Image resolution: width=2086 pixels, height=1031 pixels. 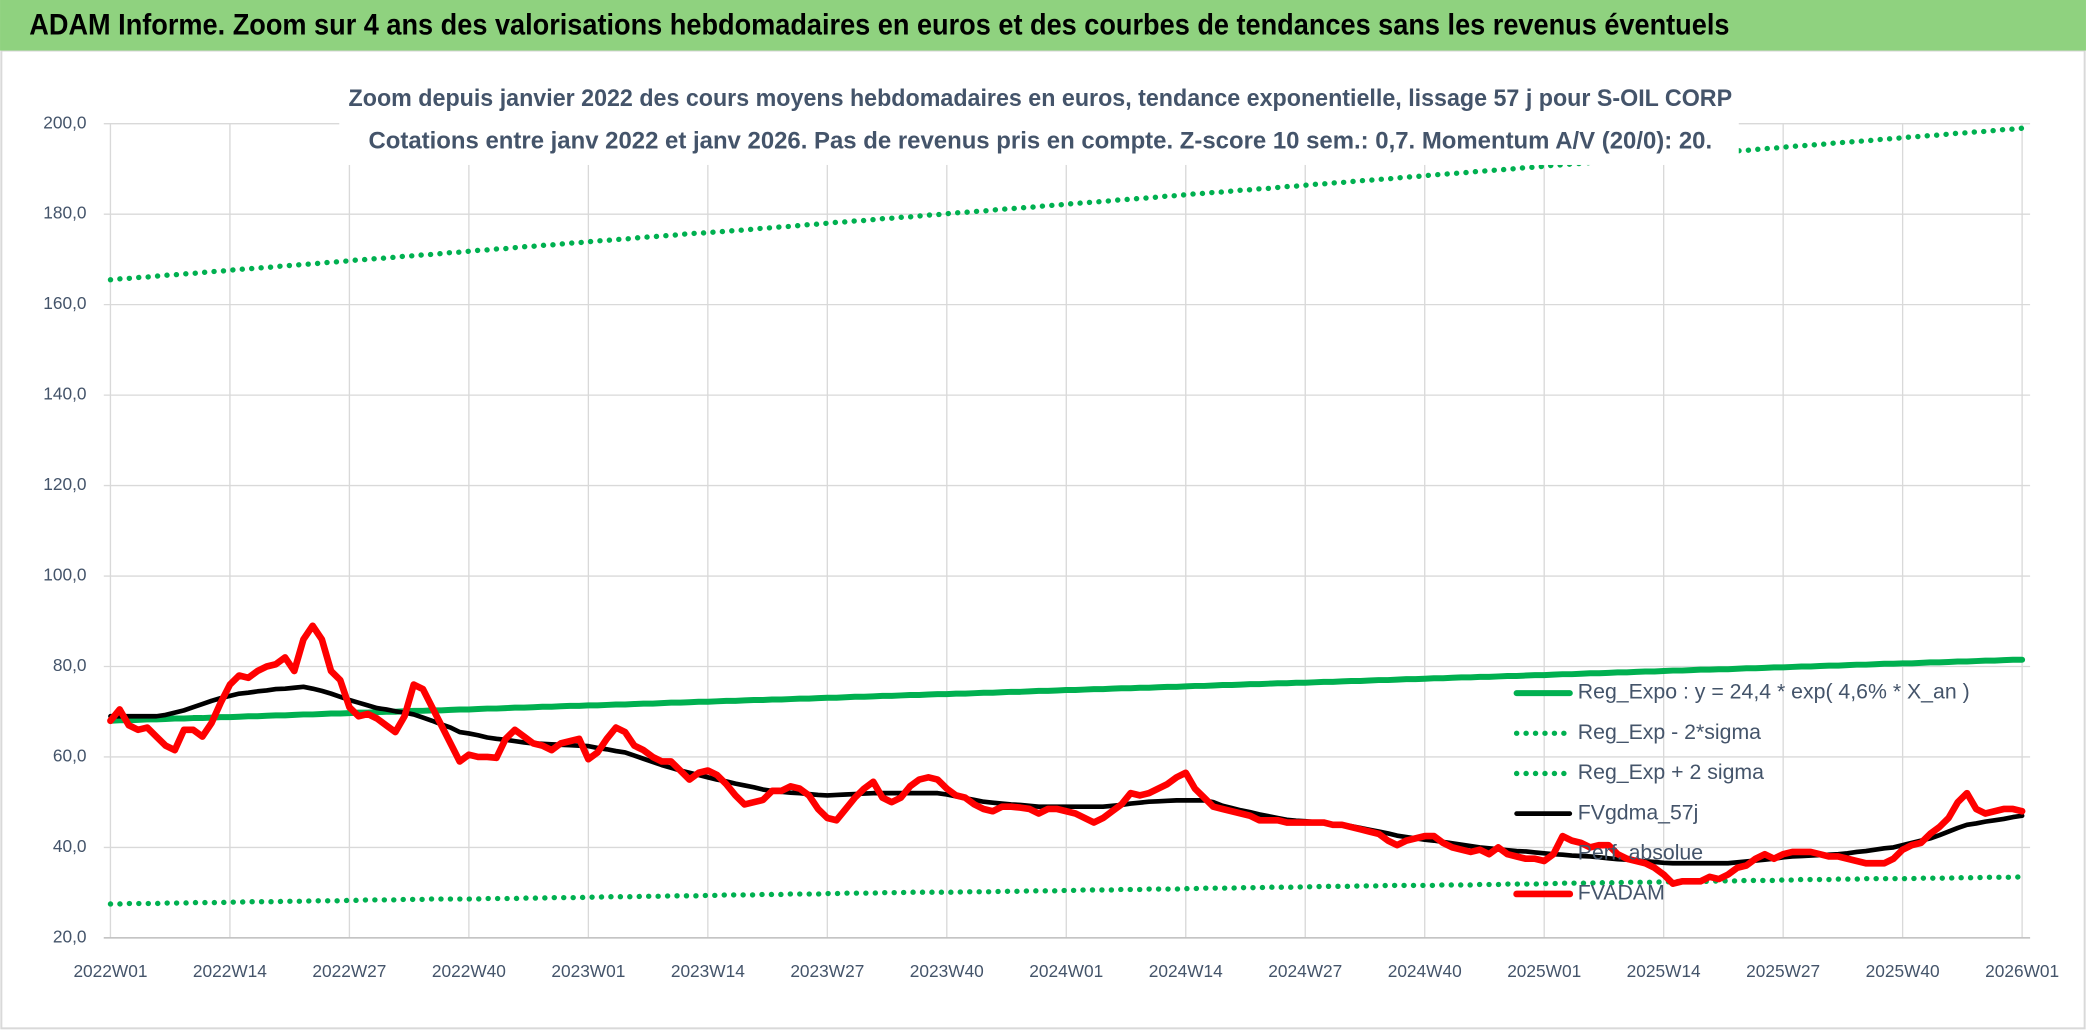 I want to click on x-tick-label: 2022W40, so click(x=469, y=971).